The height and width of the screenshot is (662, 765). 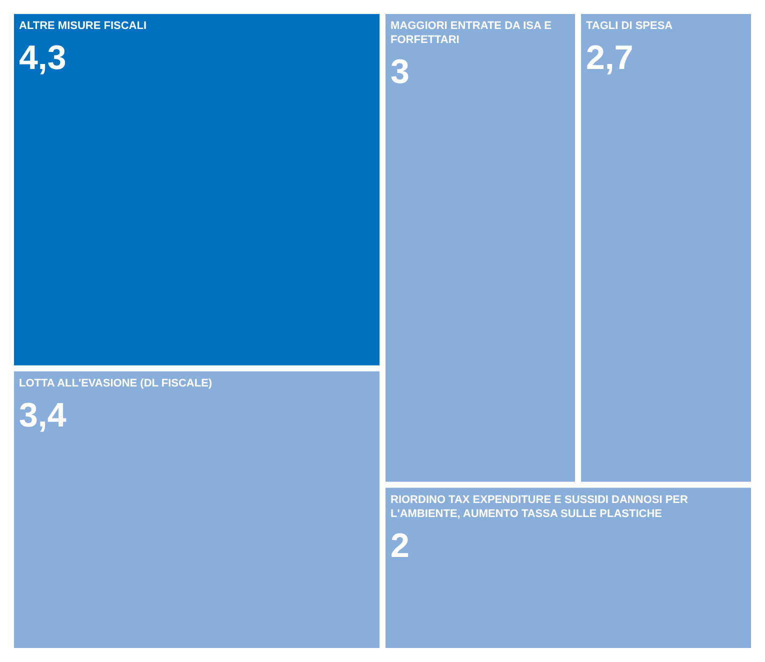 I want to click on data-label: 3,4, so click(x=42, y=415).